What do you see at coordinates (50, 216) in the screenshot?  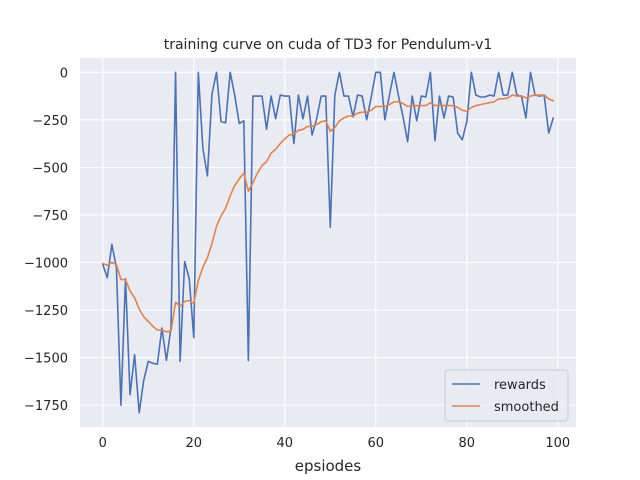 I see `y-tick-label: −750` at bounding box center [50, 216].